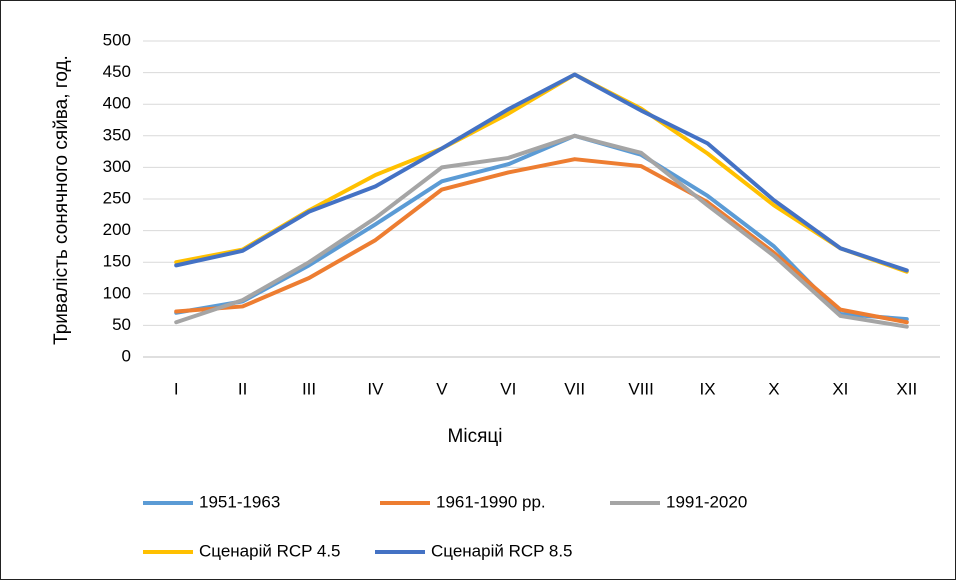 The height and width of the screenshot is (580, 956). Describe the element at coordinates (117, 71) in the screenshot. I see `y-tick-label: 450` at that location.